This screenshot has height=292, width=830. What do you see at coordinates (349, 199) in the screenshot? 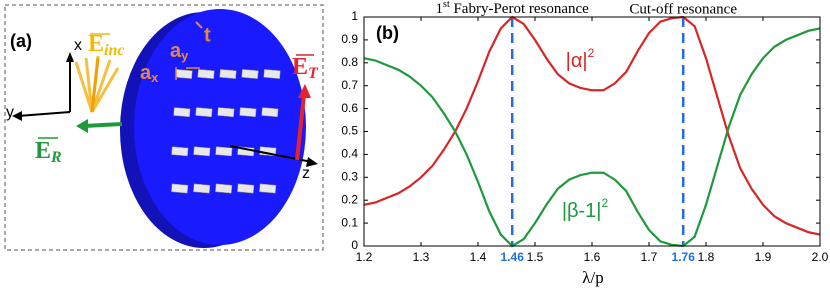
I see `y-tick-label: 0.2` at bounding box center [349, 199].